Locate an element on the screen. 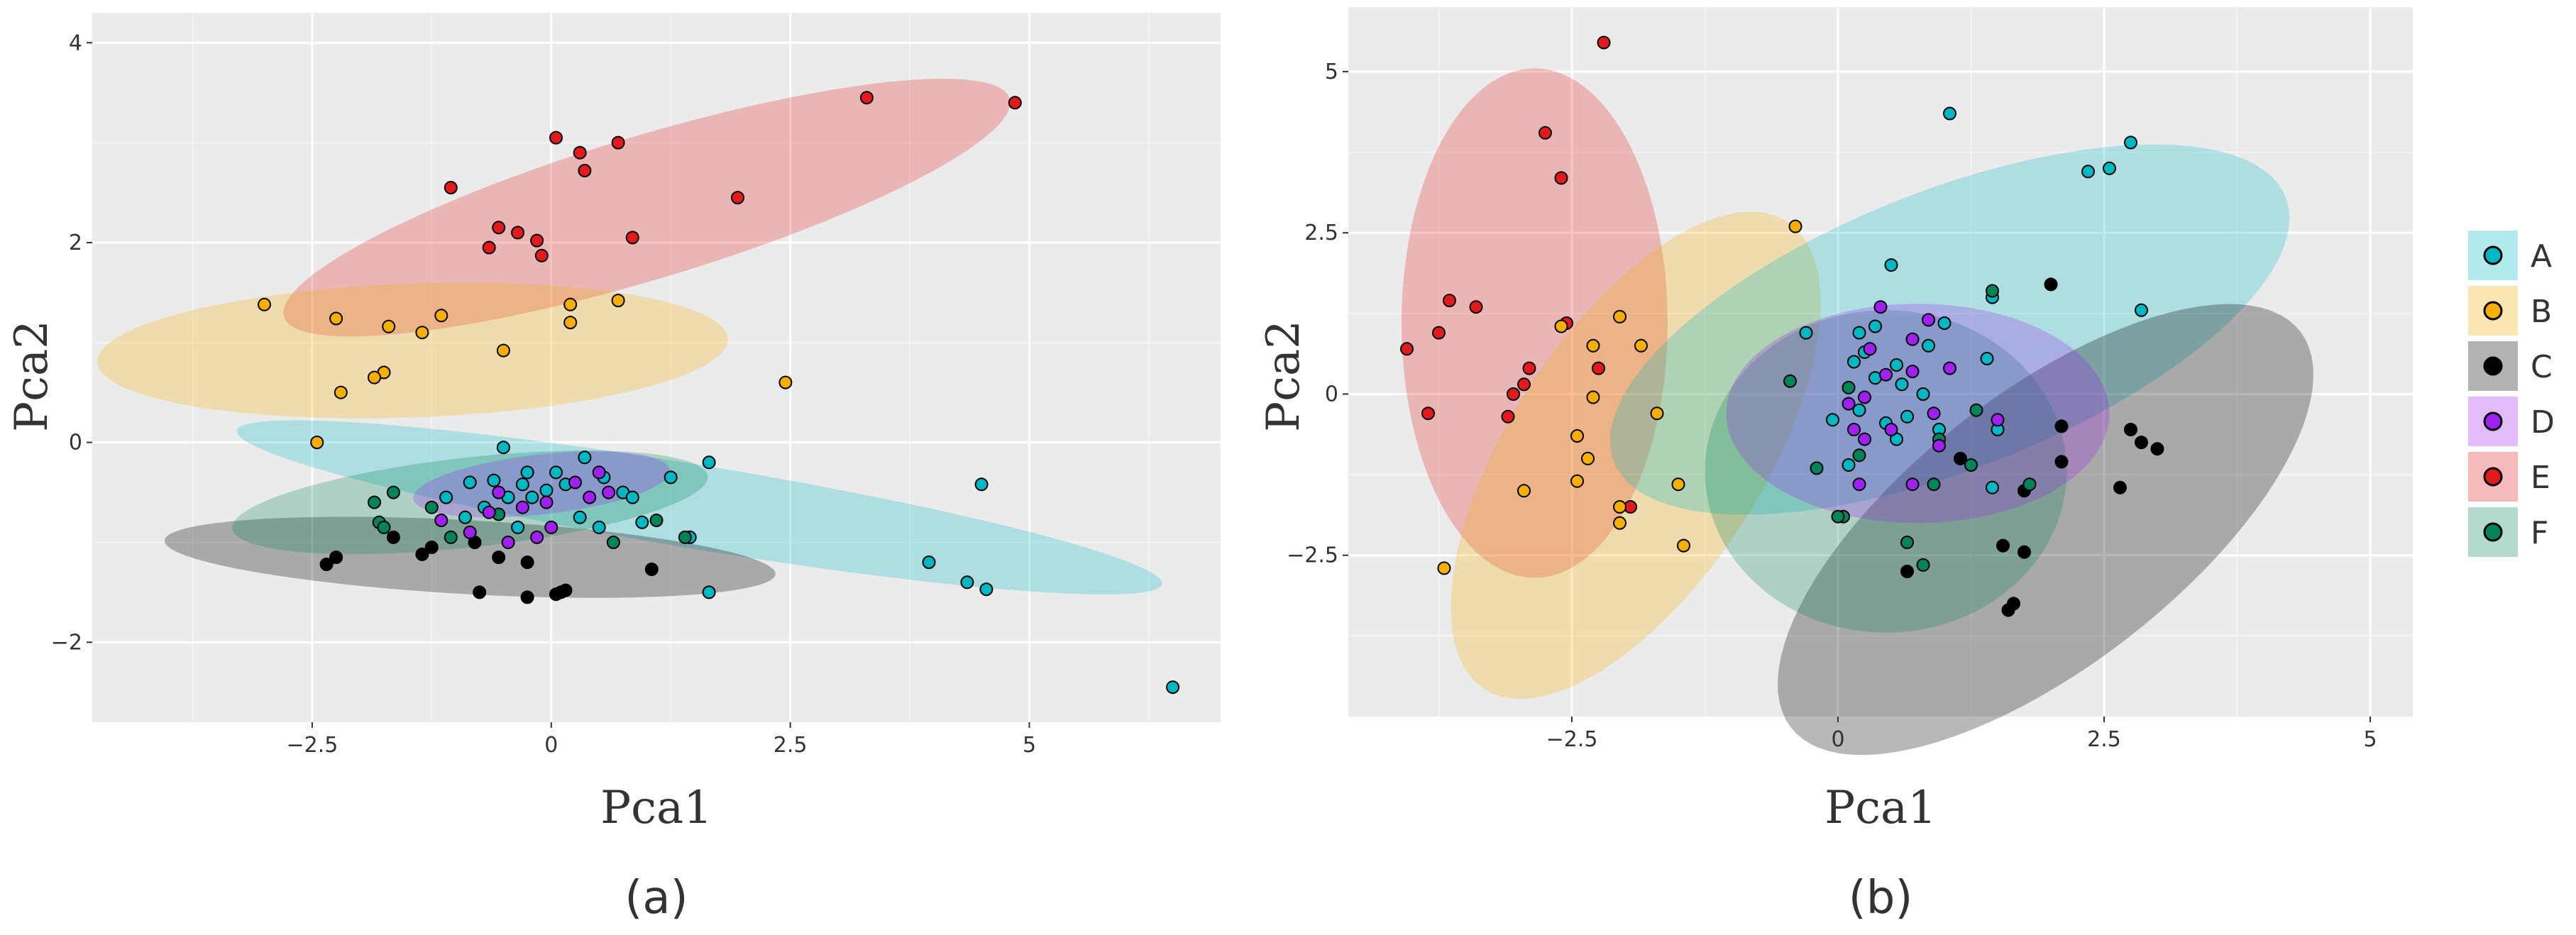 This screenshot has height=935, width=2576. panel-b-x-tick-labels: −2.5 0 2.5 5 is located at coordinates (1961, 735).